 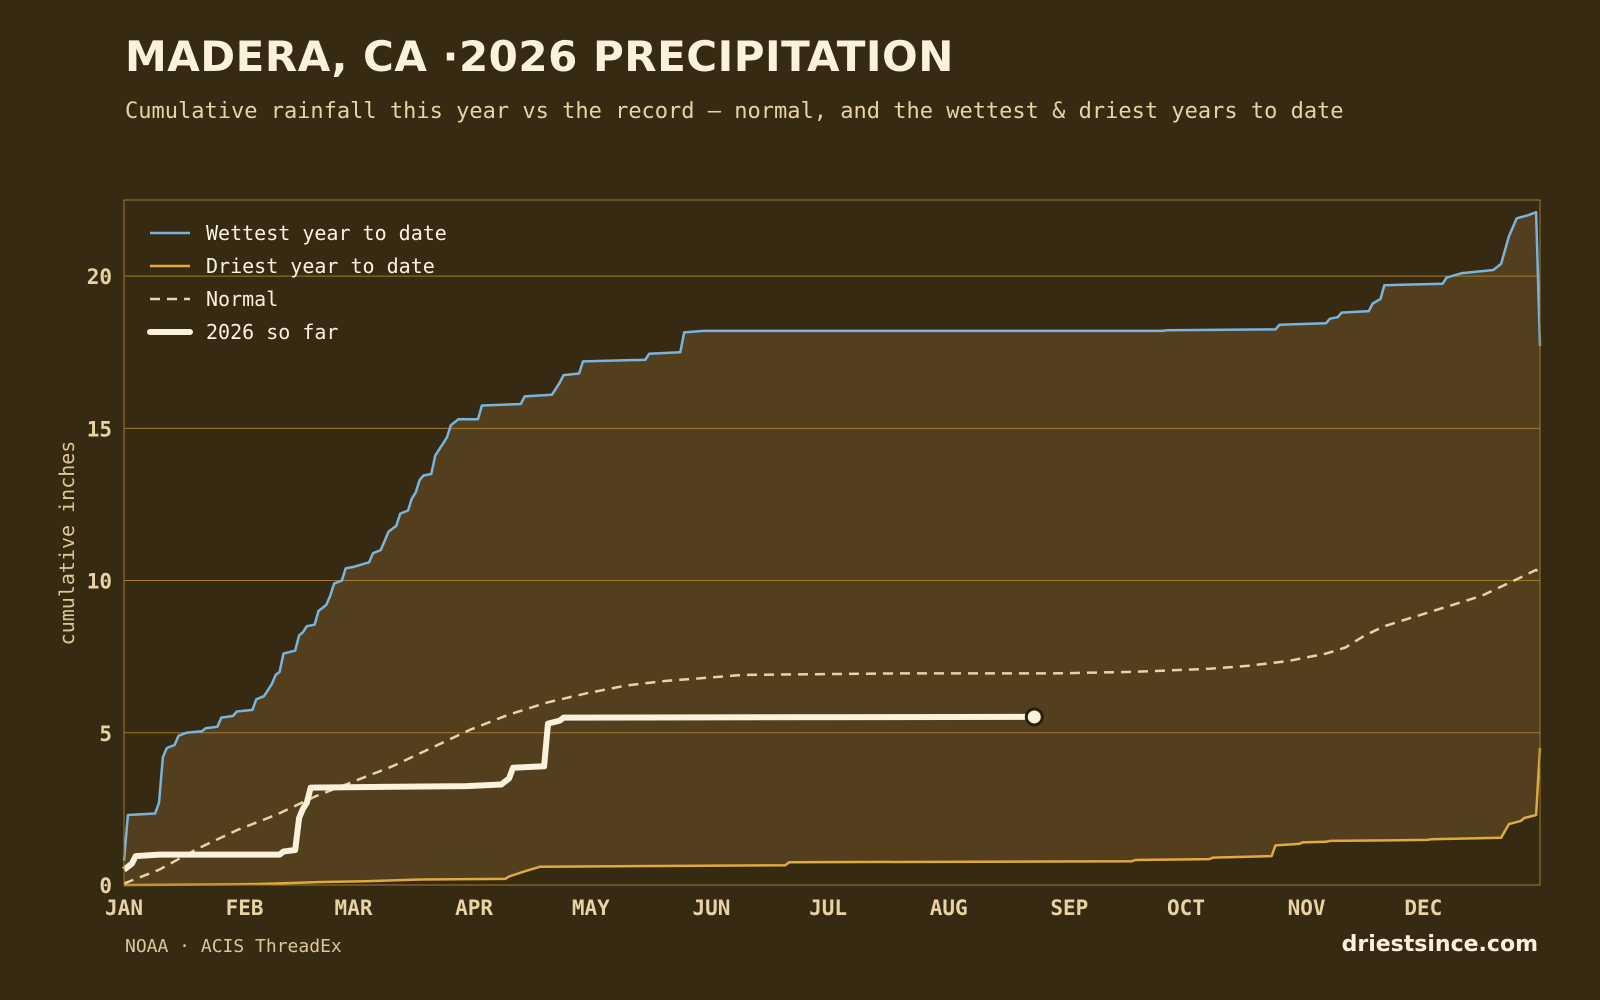 What do you see at coordinates (1186, 908) in the screenshot?
I see `x-tick-label-oct: OCT` at bounding box center [1186, 908].